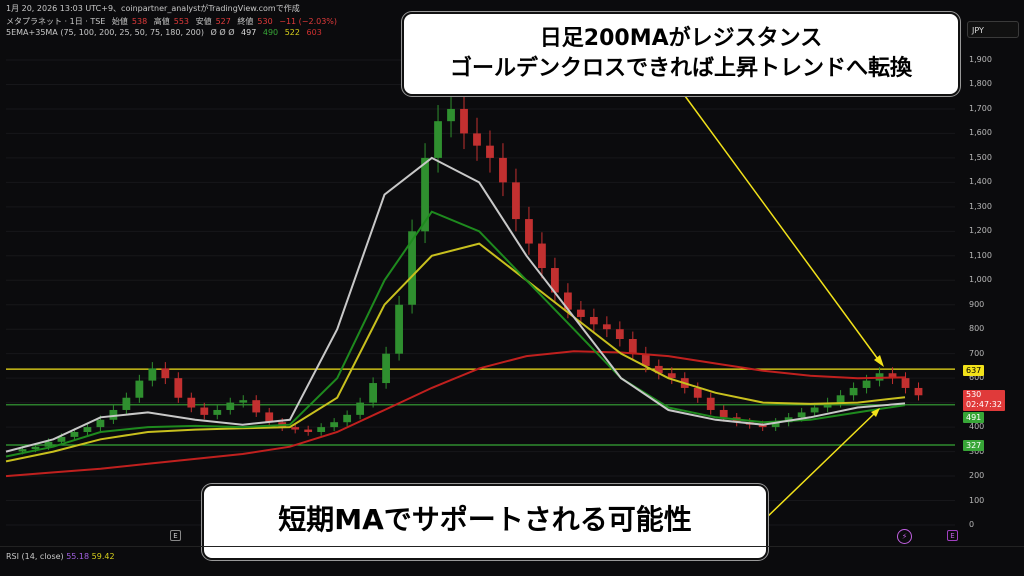  I want to click on callout-top-line2: ゴールデンクロスできれば上昇トレンドへ転換, so click(680, 68).